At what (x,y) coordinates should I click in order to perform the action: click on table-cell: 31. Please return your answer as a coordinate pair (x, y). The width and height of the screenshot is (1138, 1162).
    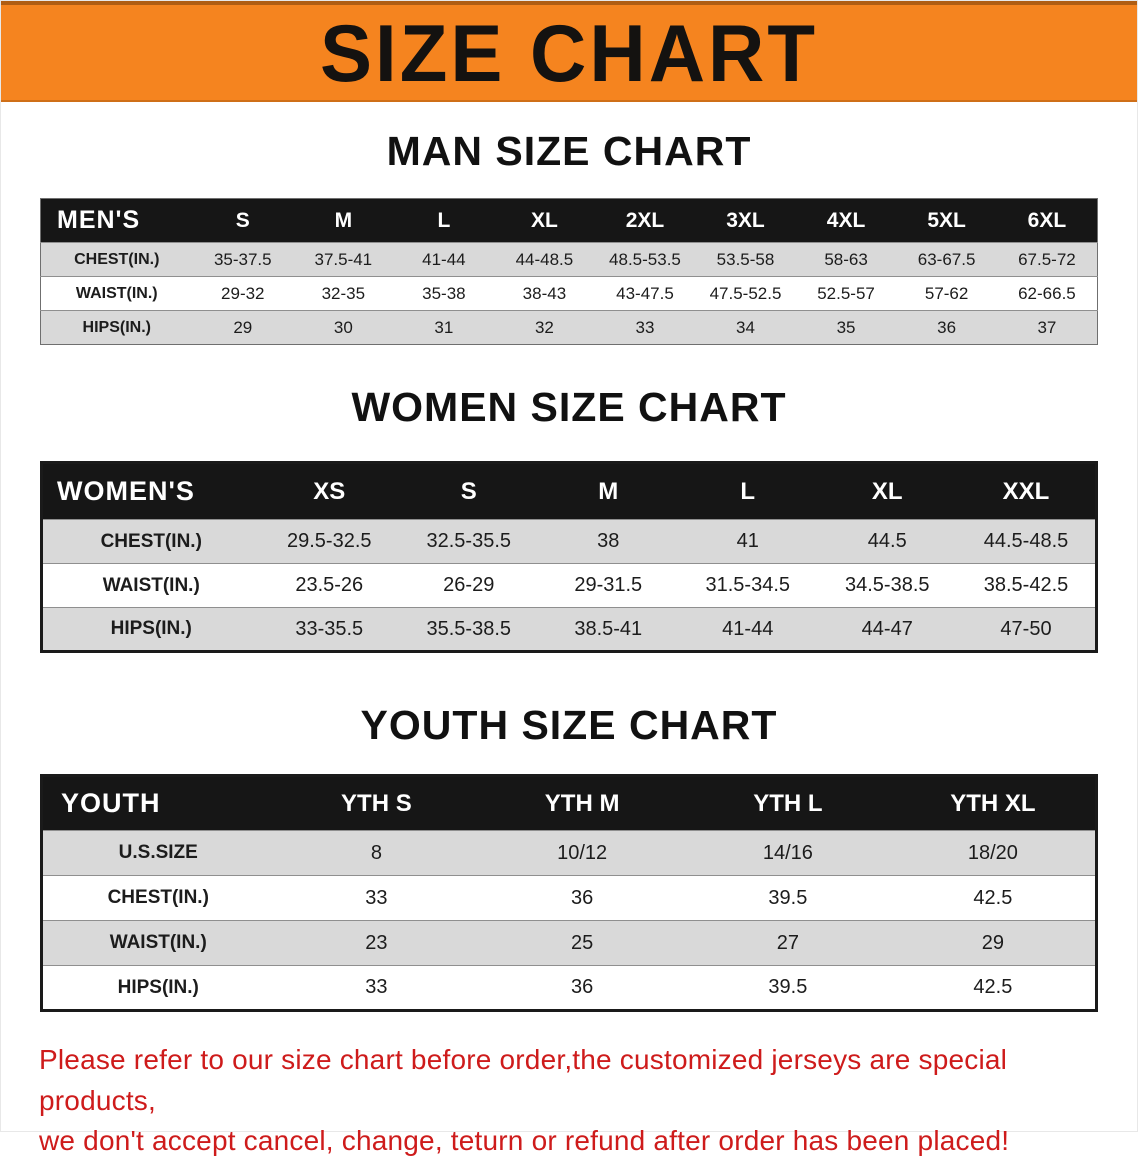
    Looking at the image, I should click on (444, 327).